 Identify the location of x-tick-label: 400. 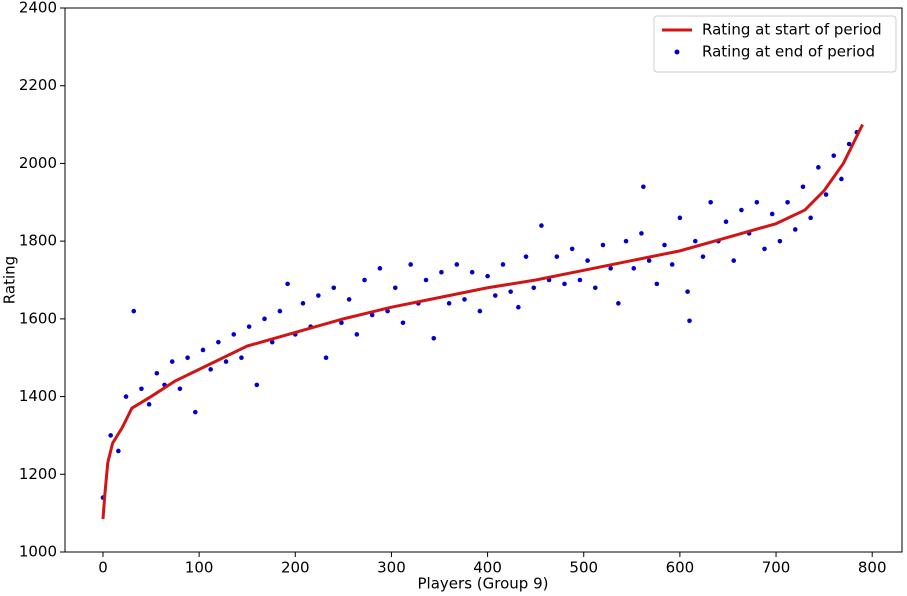
(487, 568).